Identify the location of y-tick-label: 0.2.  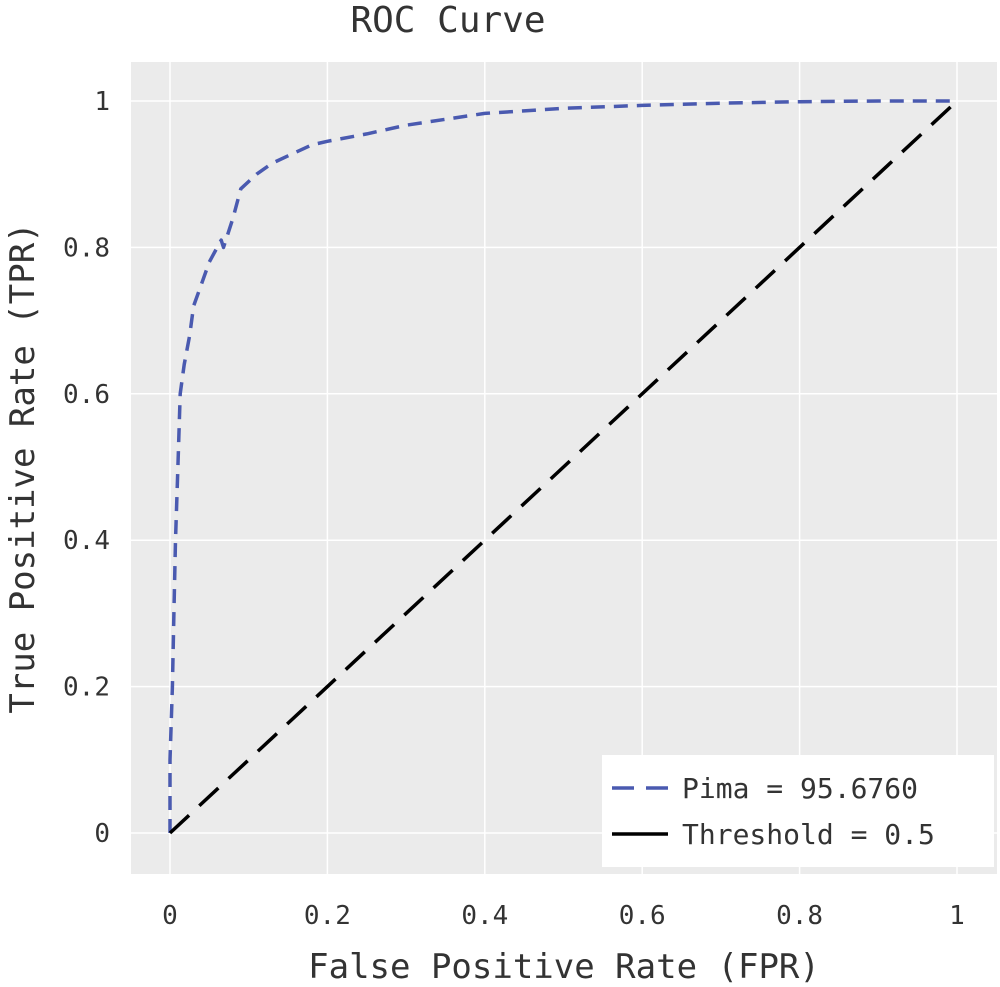
(86, 688).